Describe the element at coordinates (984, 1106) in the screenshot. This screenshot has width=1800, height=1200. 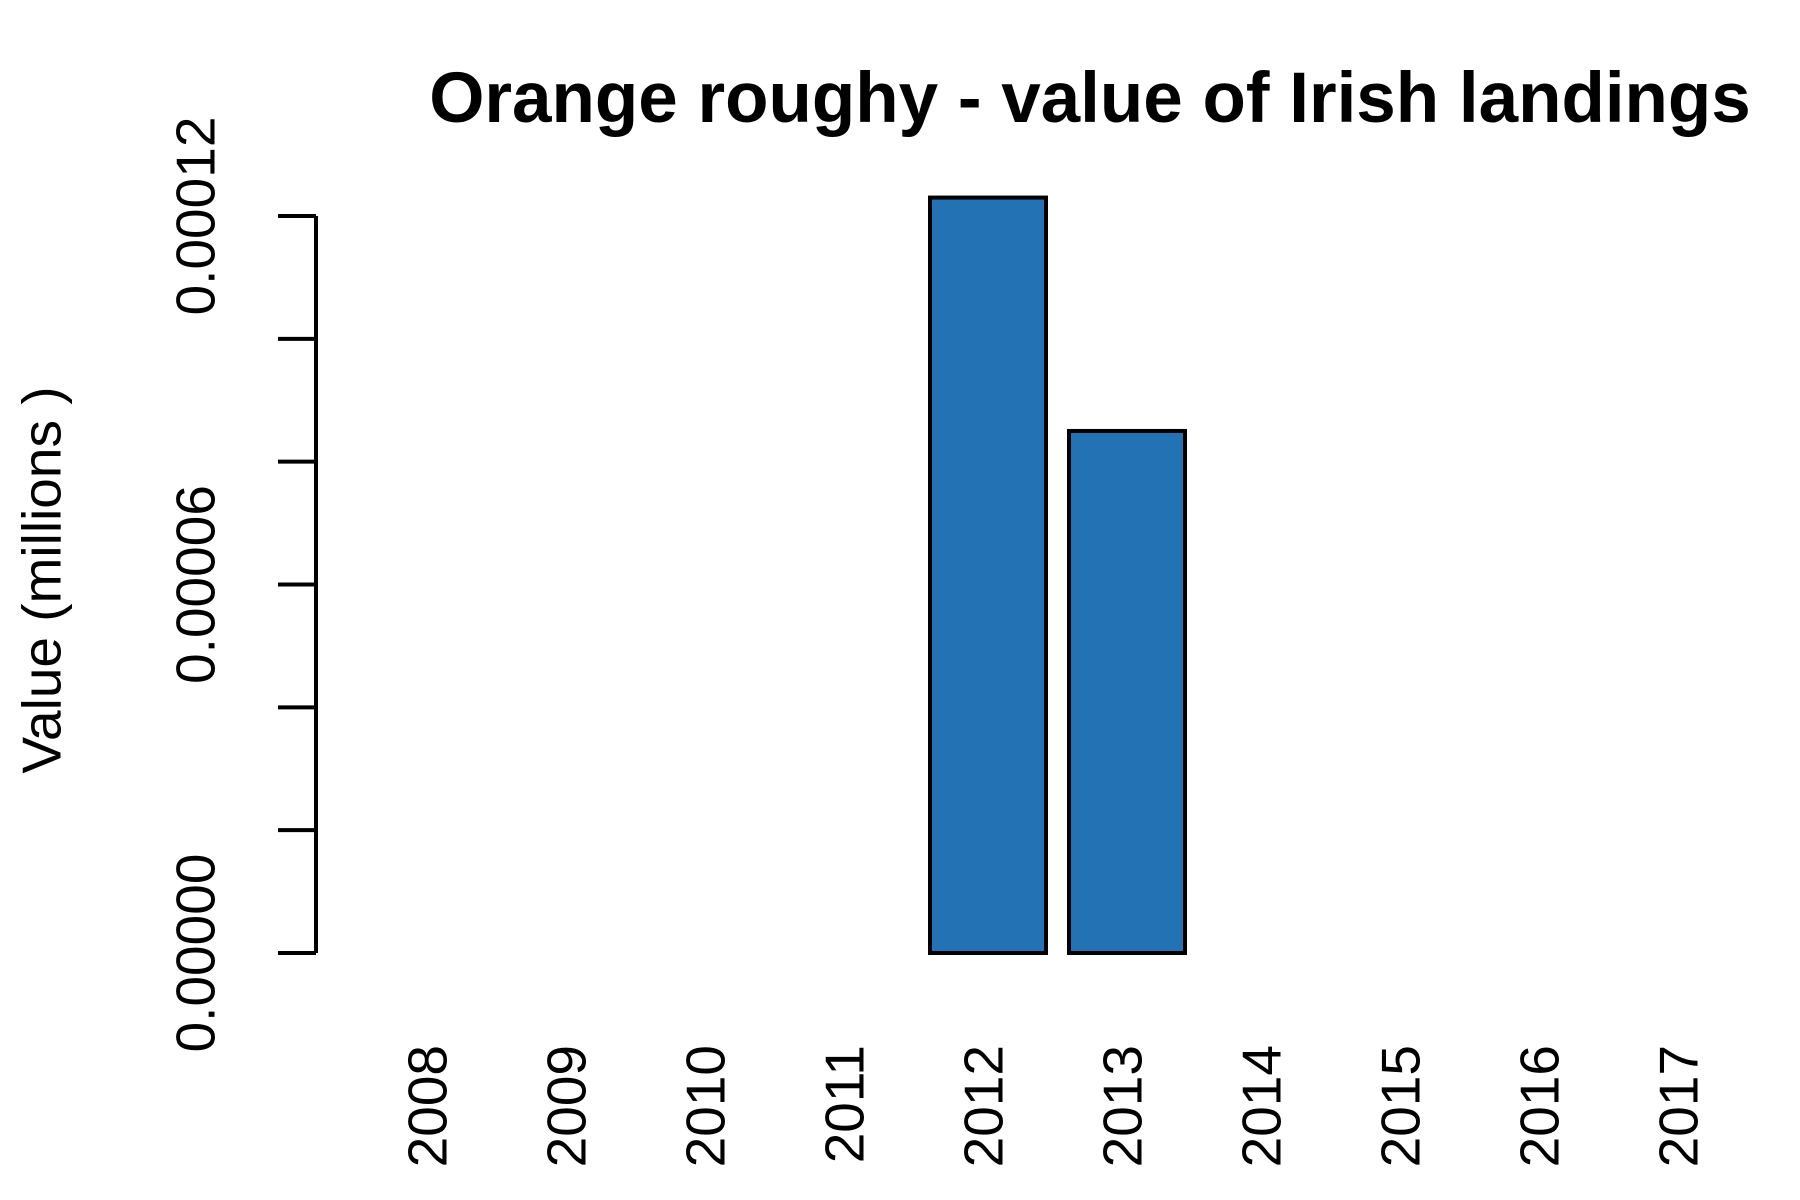
I see `x-tick-label: 2012` at that location.